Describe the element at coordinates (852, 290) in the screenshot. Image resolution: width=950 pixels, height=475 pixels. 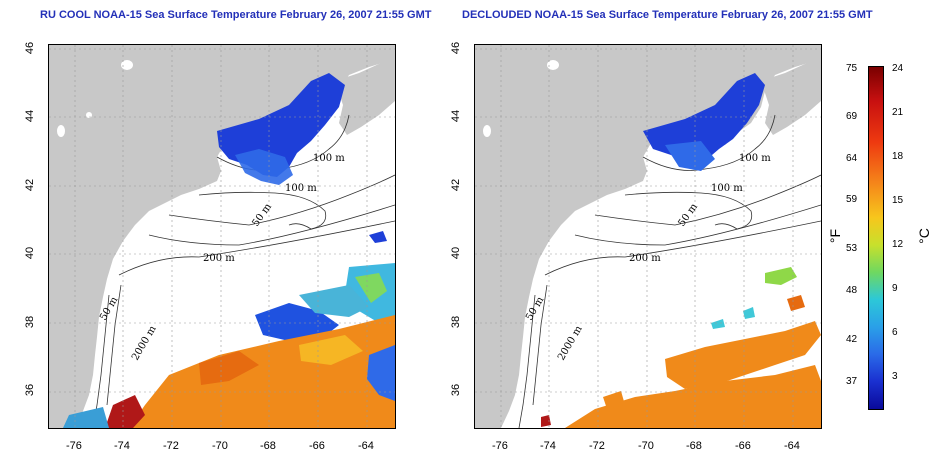
I see `colorbar-f-tick: 48` at that location.